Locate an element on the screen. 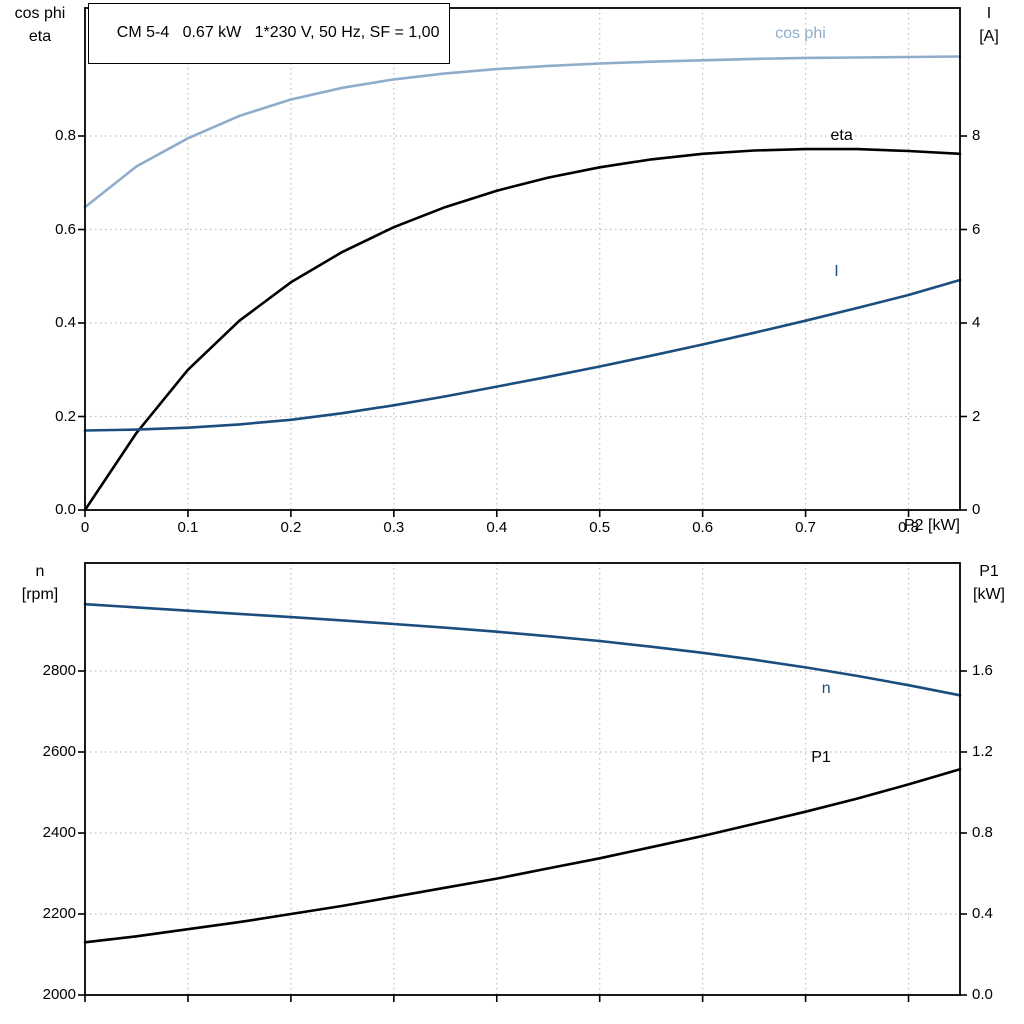 The width and height of the screenshot is (1024, 1024). x-axis-title: P2 [kW] is located at coordinates (931, 525).